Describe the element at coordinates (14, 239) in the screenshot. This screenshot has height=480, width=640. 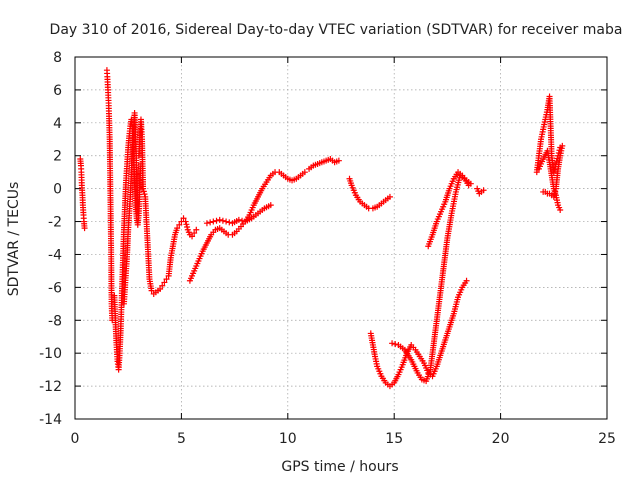
I see `y-axis-label: SDTVAR / TECUs` at that location.